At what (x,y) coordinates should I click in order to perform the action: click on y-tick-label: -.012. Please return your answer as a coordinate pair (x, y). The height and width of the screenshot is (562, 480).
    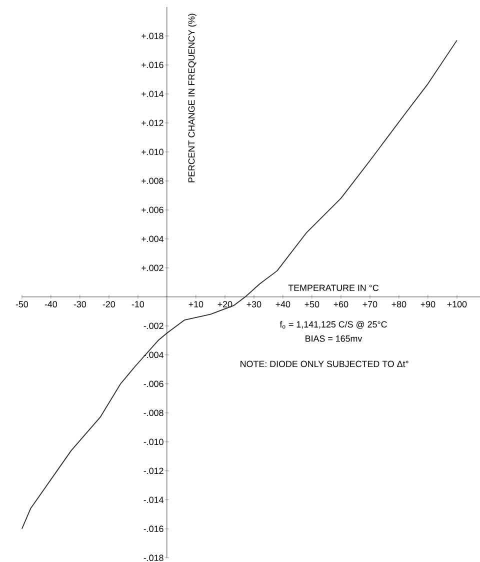
    Looking at the image, I should click on (154, 471).